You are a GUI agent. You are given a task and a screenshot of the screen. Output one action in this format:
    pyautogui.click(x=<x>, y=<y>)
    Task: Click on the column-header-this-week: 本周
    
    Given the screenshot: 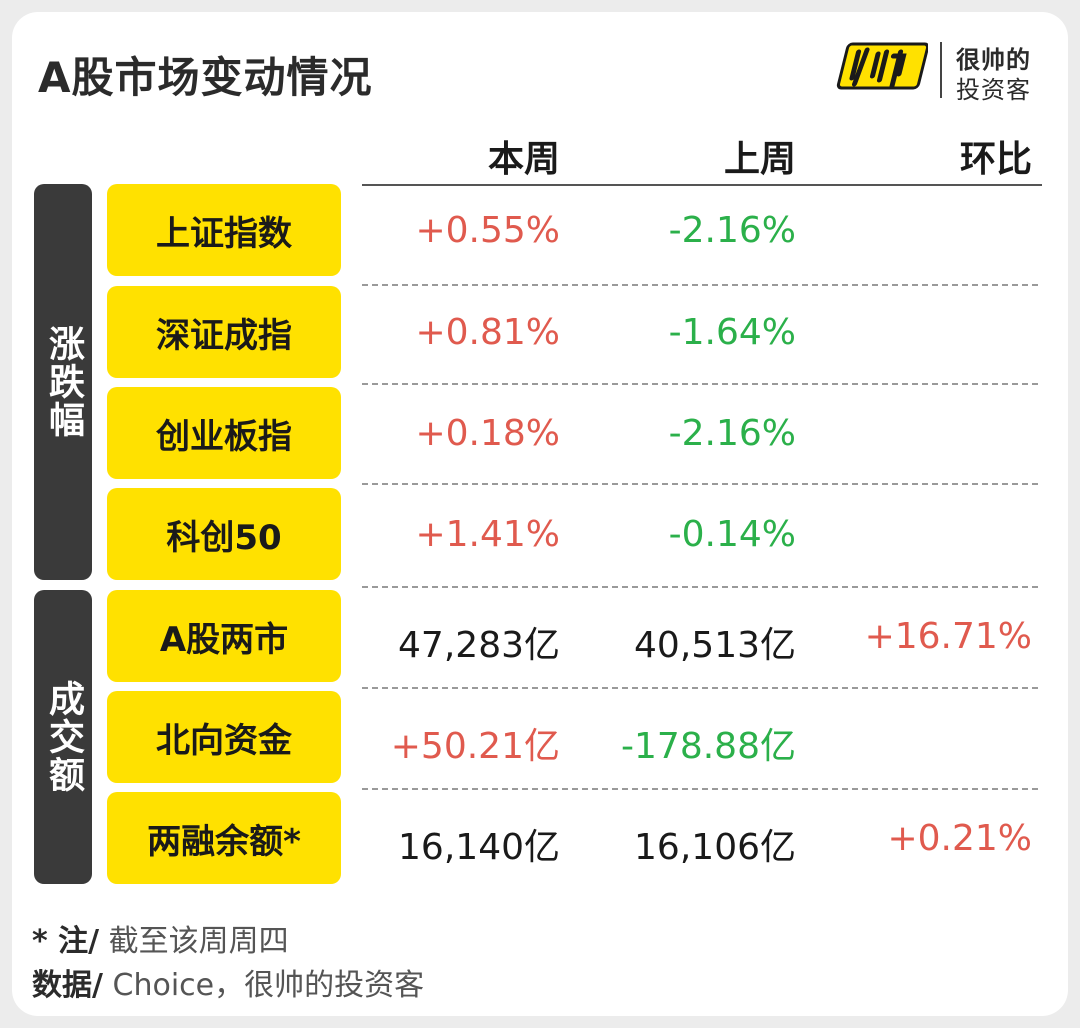 What is the action you would take?
    pyautogui.click(x=523, y=159)
    